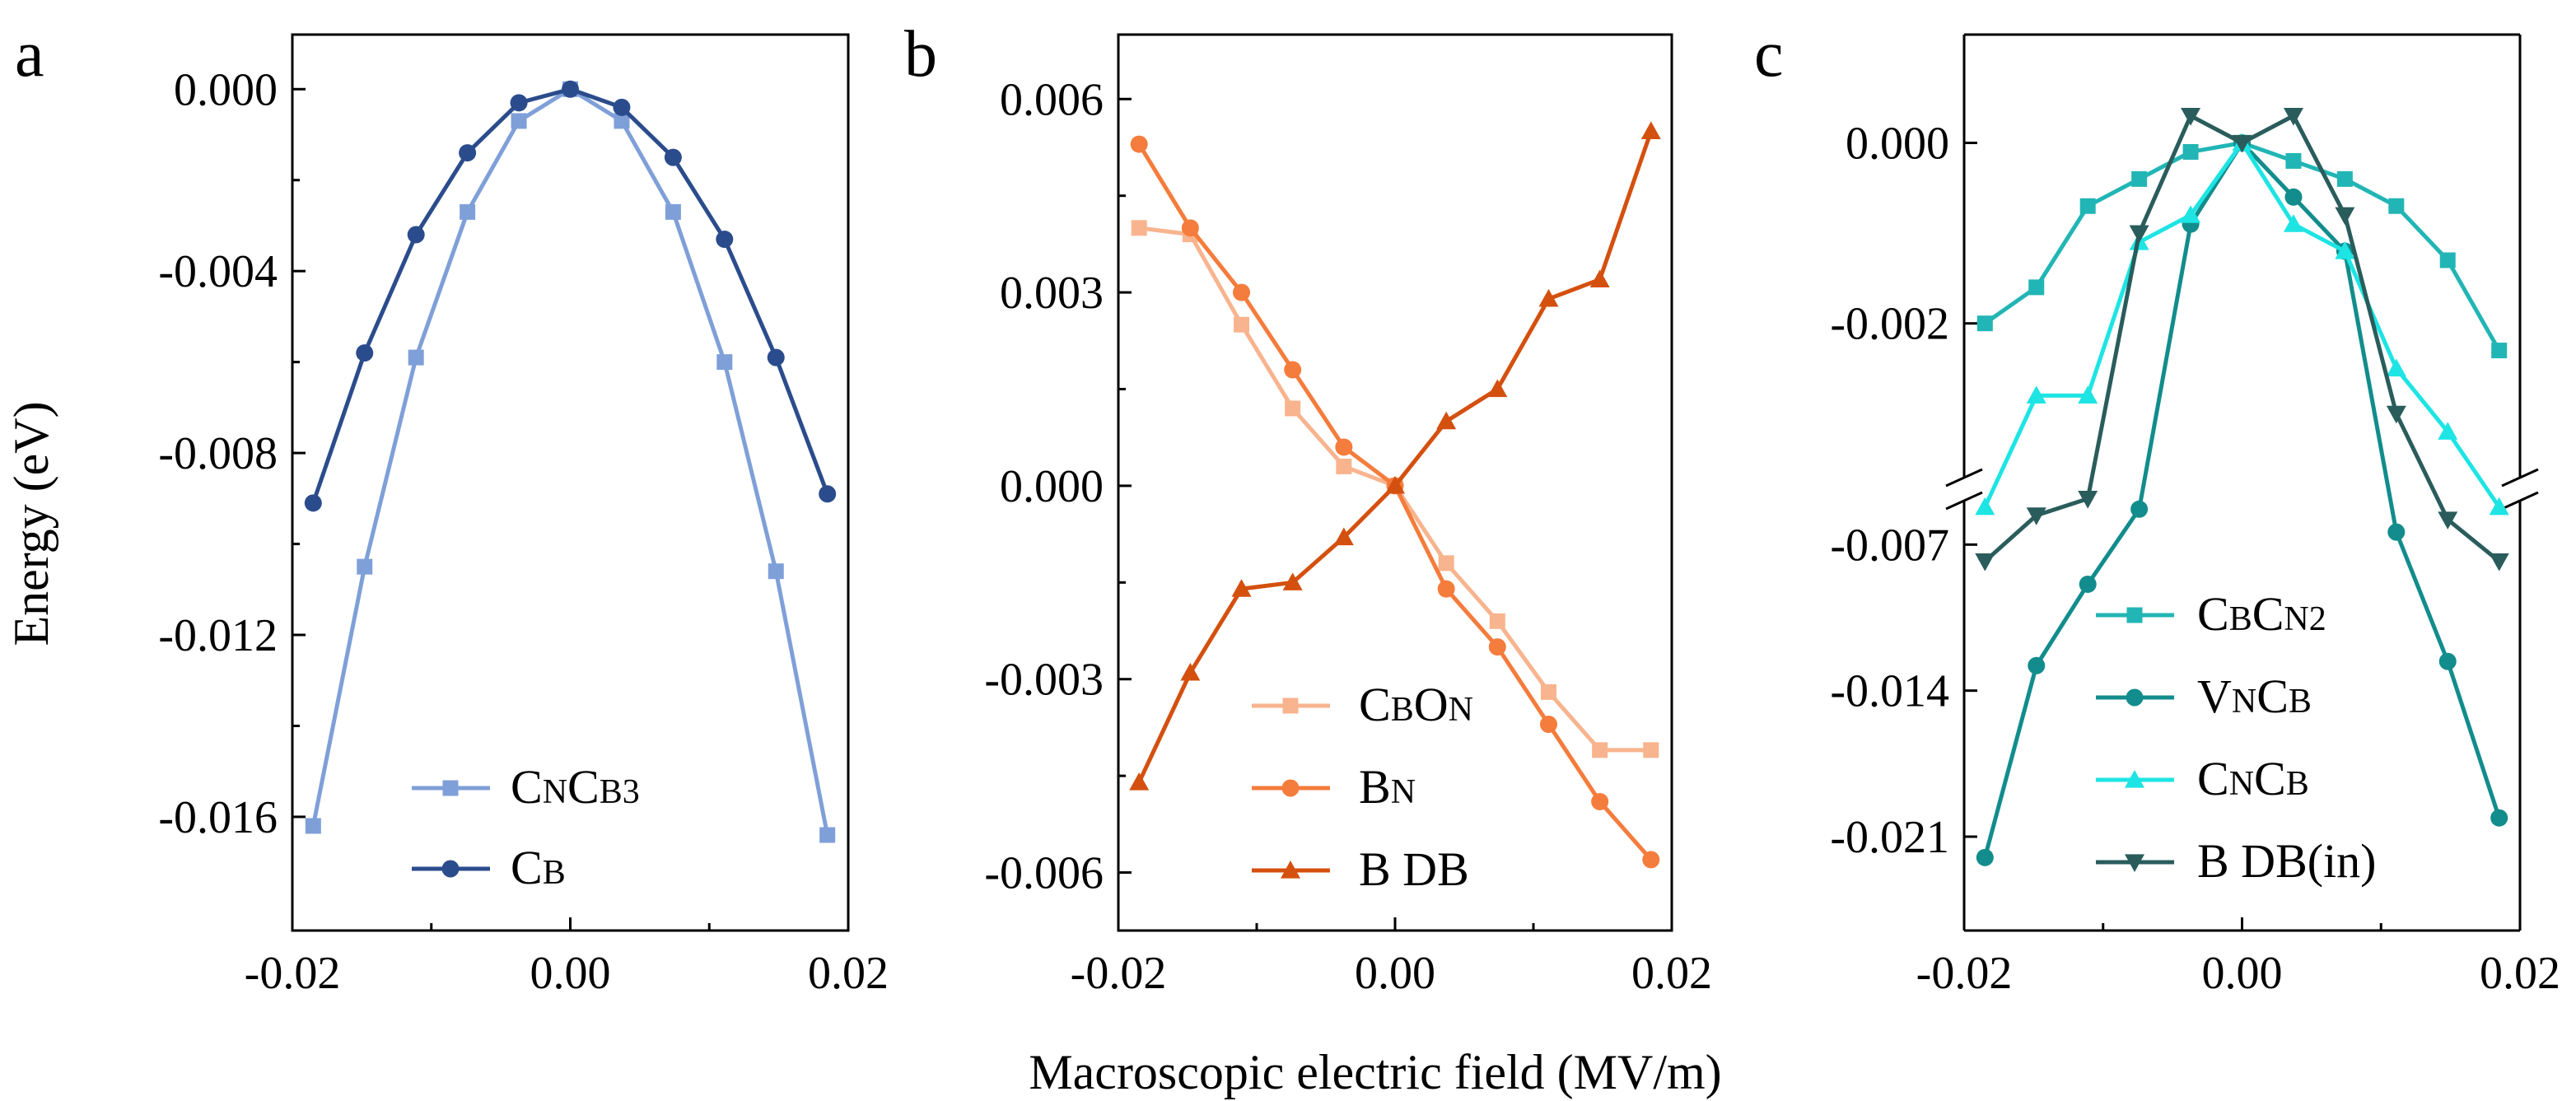 Image resolution: width=2576 pixels, height=1101 pixels. Describe the element at coordinates (1052, 293) in the screenshot. I see `y-tick-label: 0.003` at that location.